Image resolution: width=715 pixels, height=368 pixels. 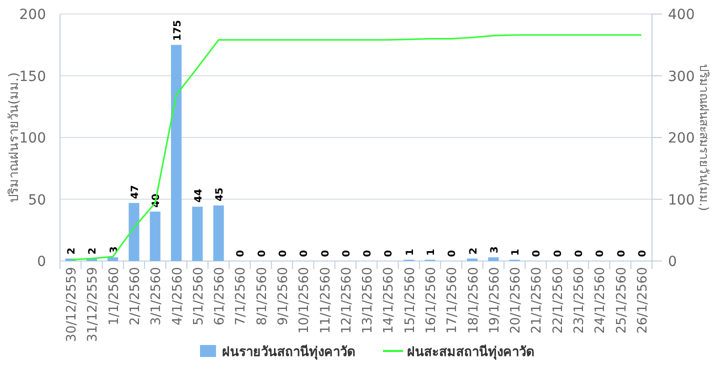 What do you see at coordinates (558, 300) in the screenshot?
I see `x-tick-label: 22/1/2560` at bounding box center [558, 300].